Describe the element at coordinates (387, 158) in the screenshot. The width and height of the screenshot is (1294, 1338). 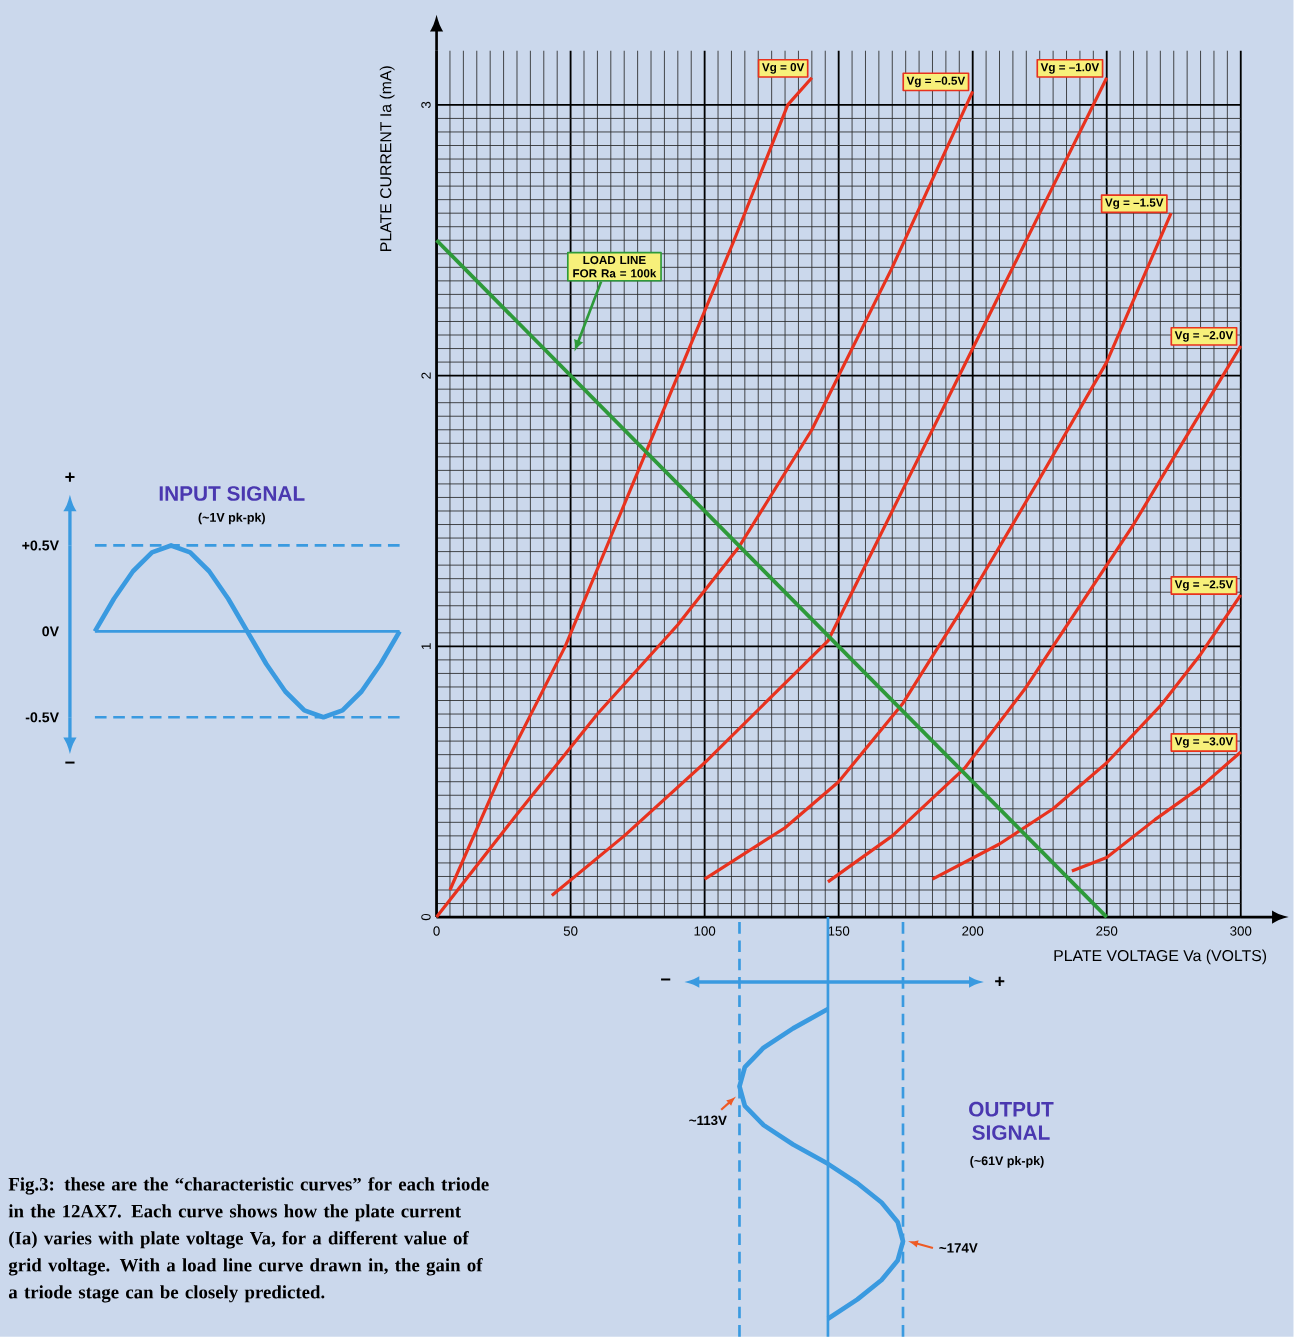
I see `y-axis-title: PLATE CURRENT Ia (mA)` at that location.